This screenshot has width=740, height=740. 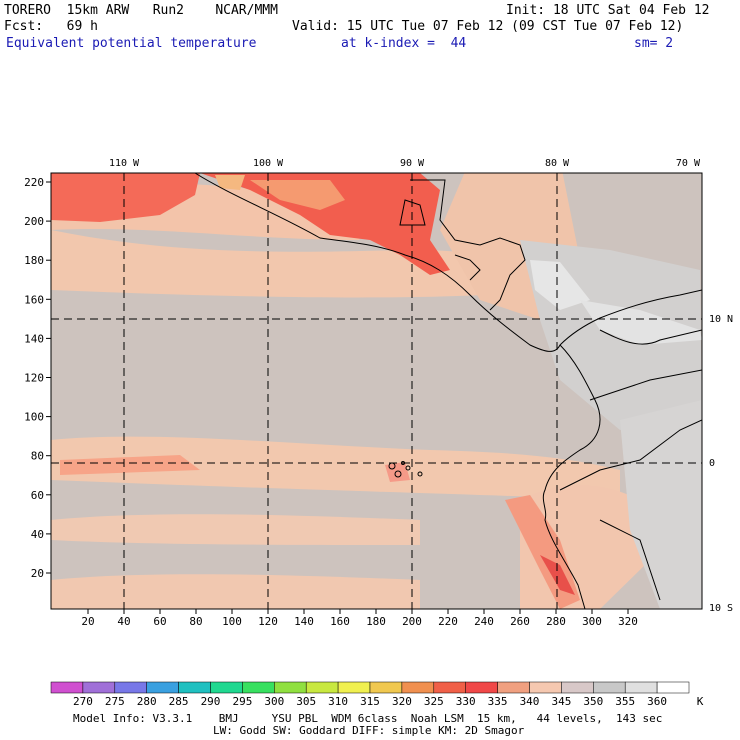 What do you see at coordinates (630, 455) in the screenshot?
I see `ecuador-peru-border` at bounding box center [630, 455].